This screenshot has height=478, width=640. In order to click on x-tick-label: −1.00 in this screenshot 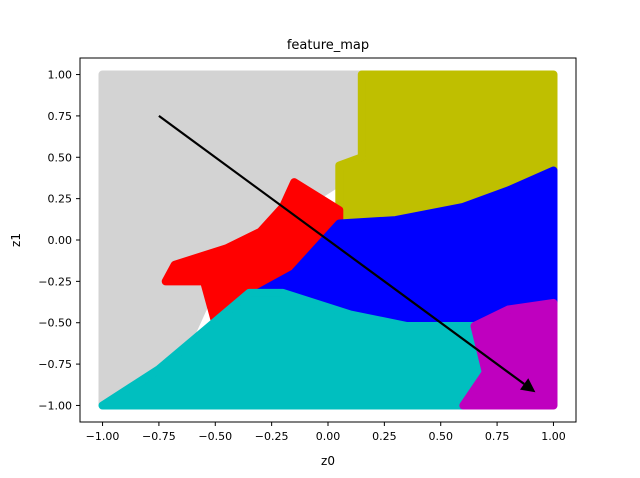, I will do `click(103, 436)`.